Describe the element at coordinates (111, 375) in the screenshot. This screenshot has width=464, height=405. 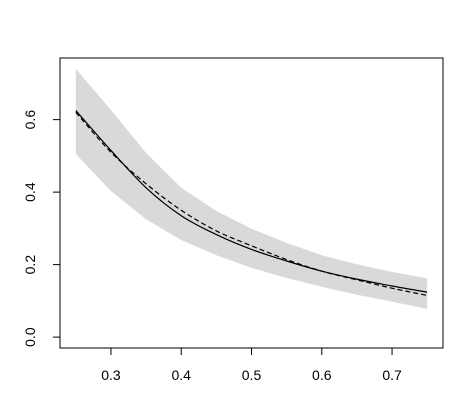
I see `x-tick-label: 0.3` at that location.